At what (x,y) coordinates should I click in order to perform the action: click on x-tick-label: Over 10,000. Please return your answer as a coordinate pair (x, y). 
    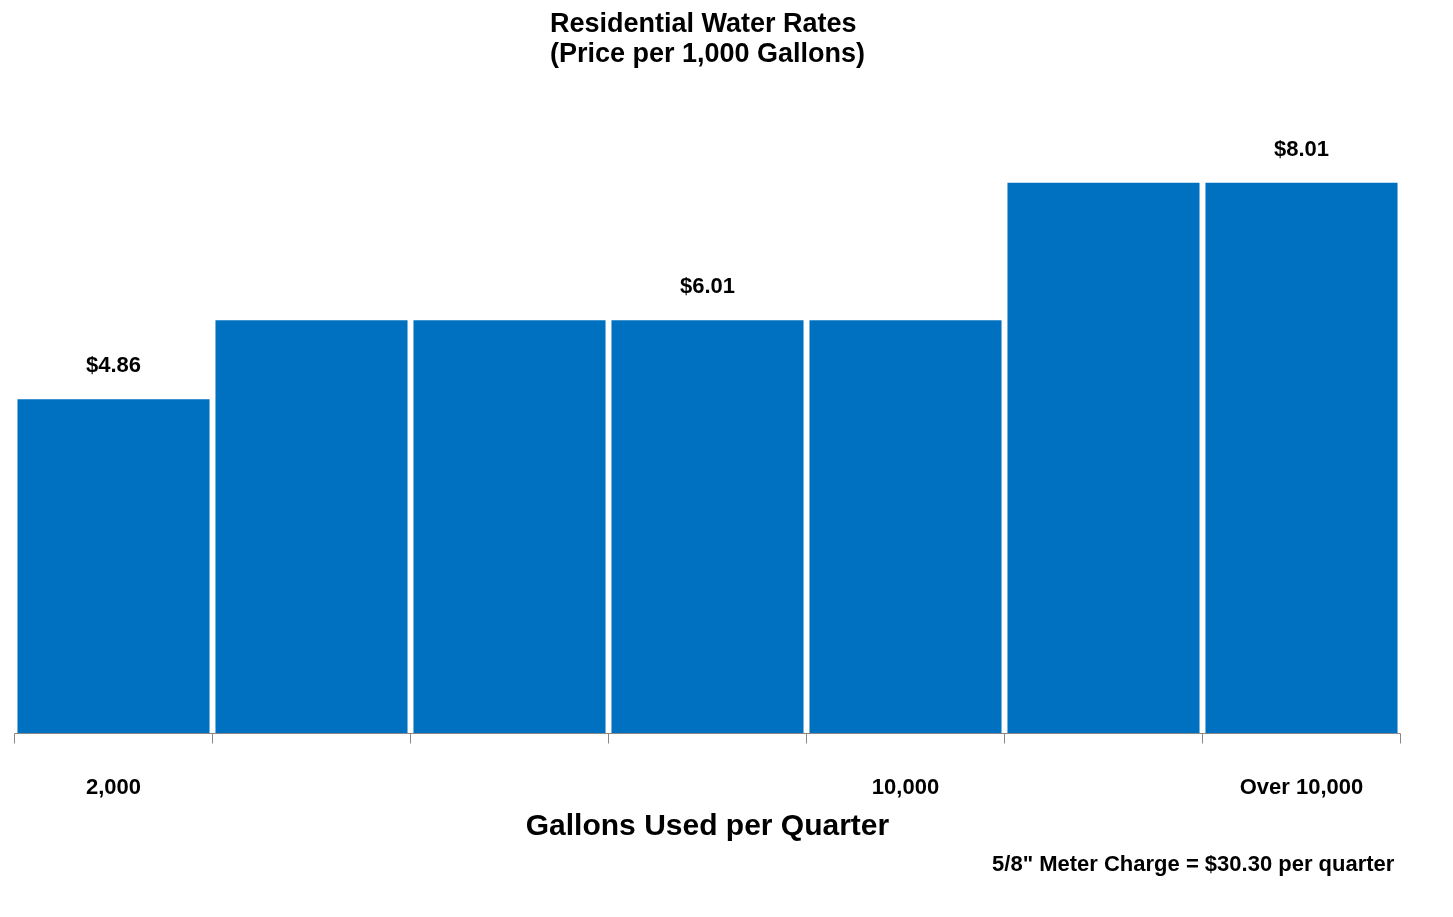
    Looking at the image, I should click on (1301, 786).